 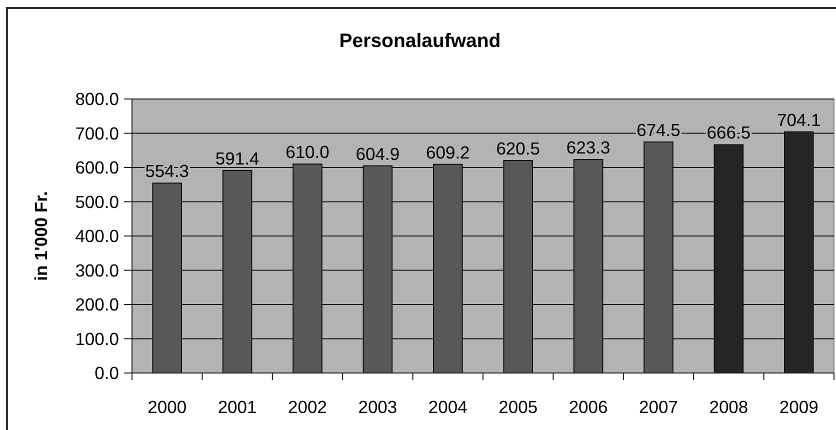 I want to click on y-tick-label: 200.0, so click(x=97, y=304).